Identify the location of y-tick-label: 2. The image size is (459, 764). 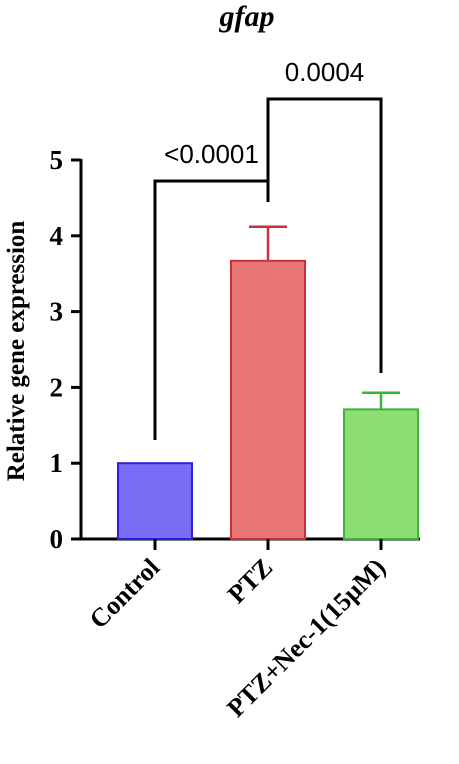
(57, 387).